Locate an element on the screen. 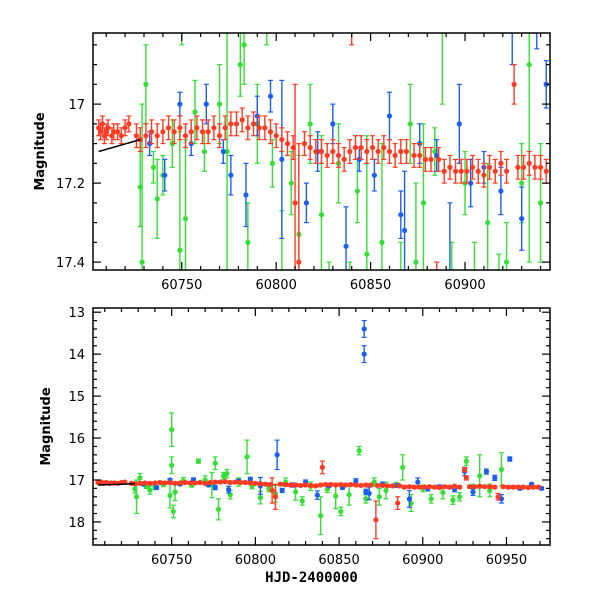 The image size is (600, 600). x-axis-label: HJD-2400000 is located at coordinates (311, 578).